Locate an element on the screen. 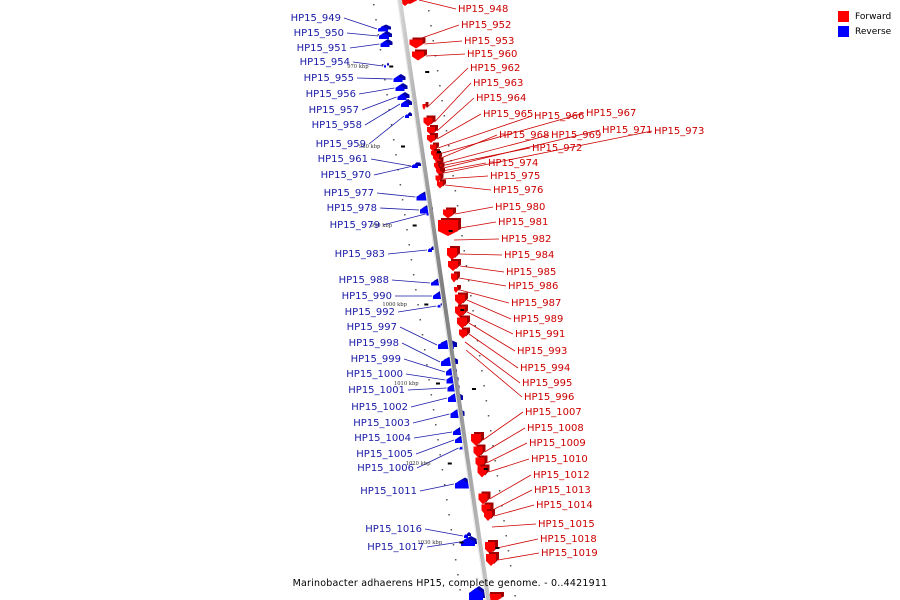 The width and height of the screenshot is (900, 600). forward-gene-label: HP15_968 is located at coordinates (524, 135).